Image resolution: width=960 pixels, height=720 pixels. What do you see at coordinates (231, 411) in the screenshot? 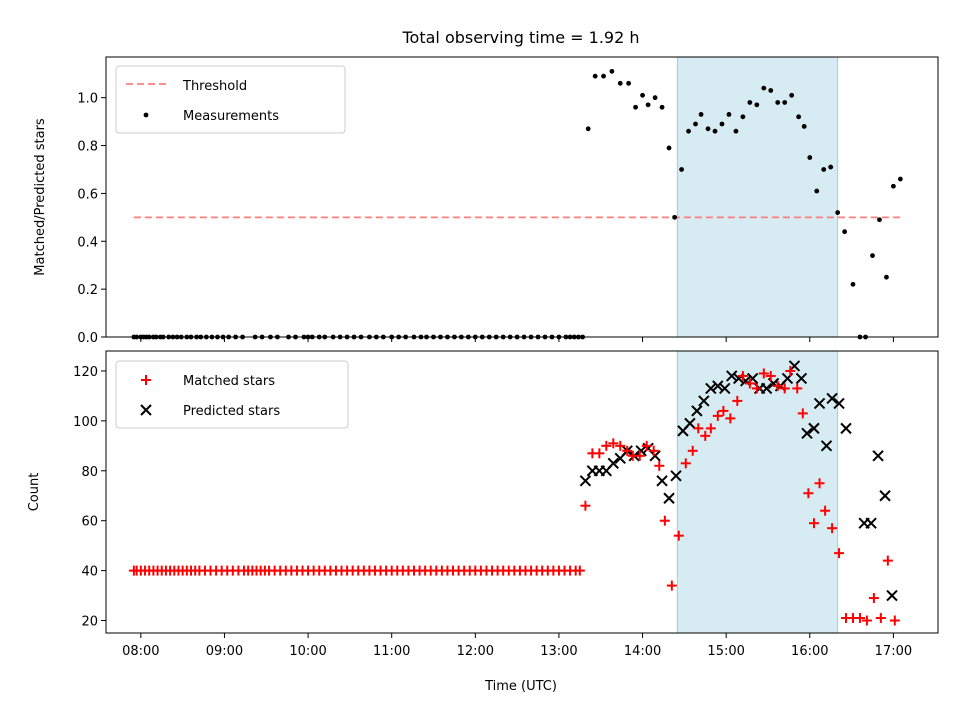
I see `legend-predicted-label: Predicted stars` at bounding box center [231, 411].